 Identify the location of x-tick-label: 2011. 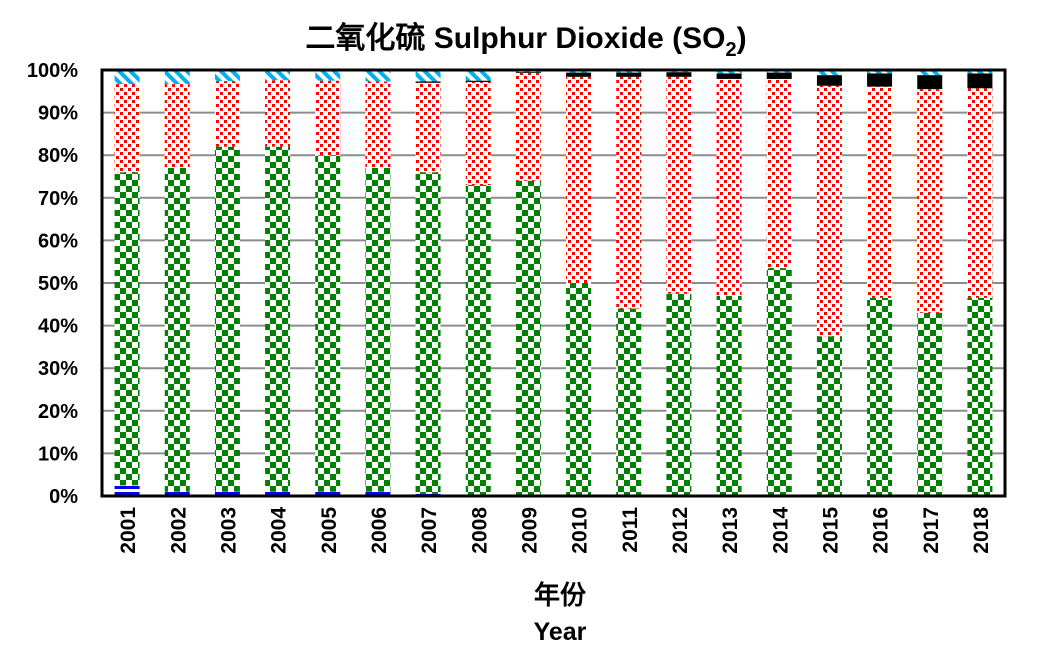
(630, 530).